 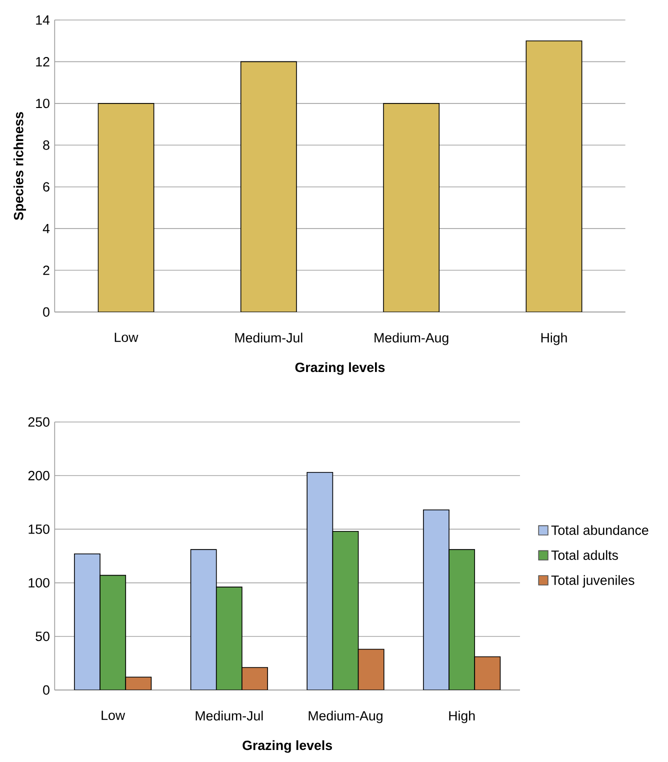 I want to click on y-tick-label: 8, so click(x=46, y=145).